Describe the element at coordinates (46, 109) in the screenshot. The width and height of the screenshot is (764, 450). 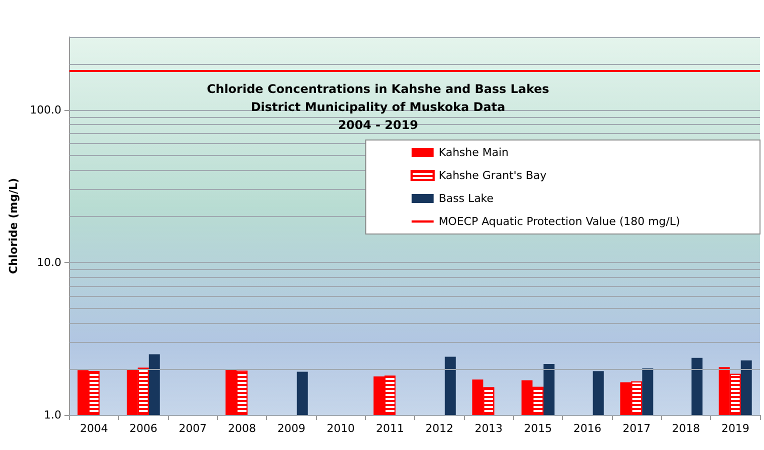
I see `y-tick-label: 100.0` at that location.